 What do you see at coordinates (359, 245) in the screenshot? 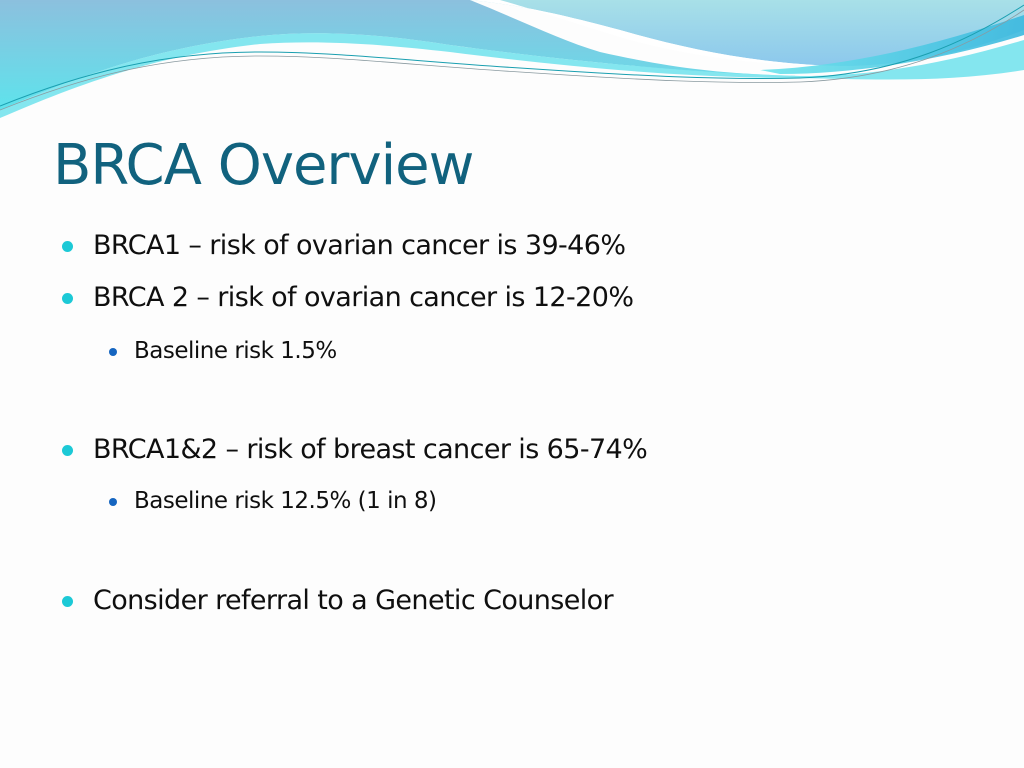
I see `bullet-text: BRCA1 – risk of ovarian cancer is 39-46%` at bounding box center [359, 245].